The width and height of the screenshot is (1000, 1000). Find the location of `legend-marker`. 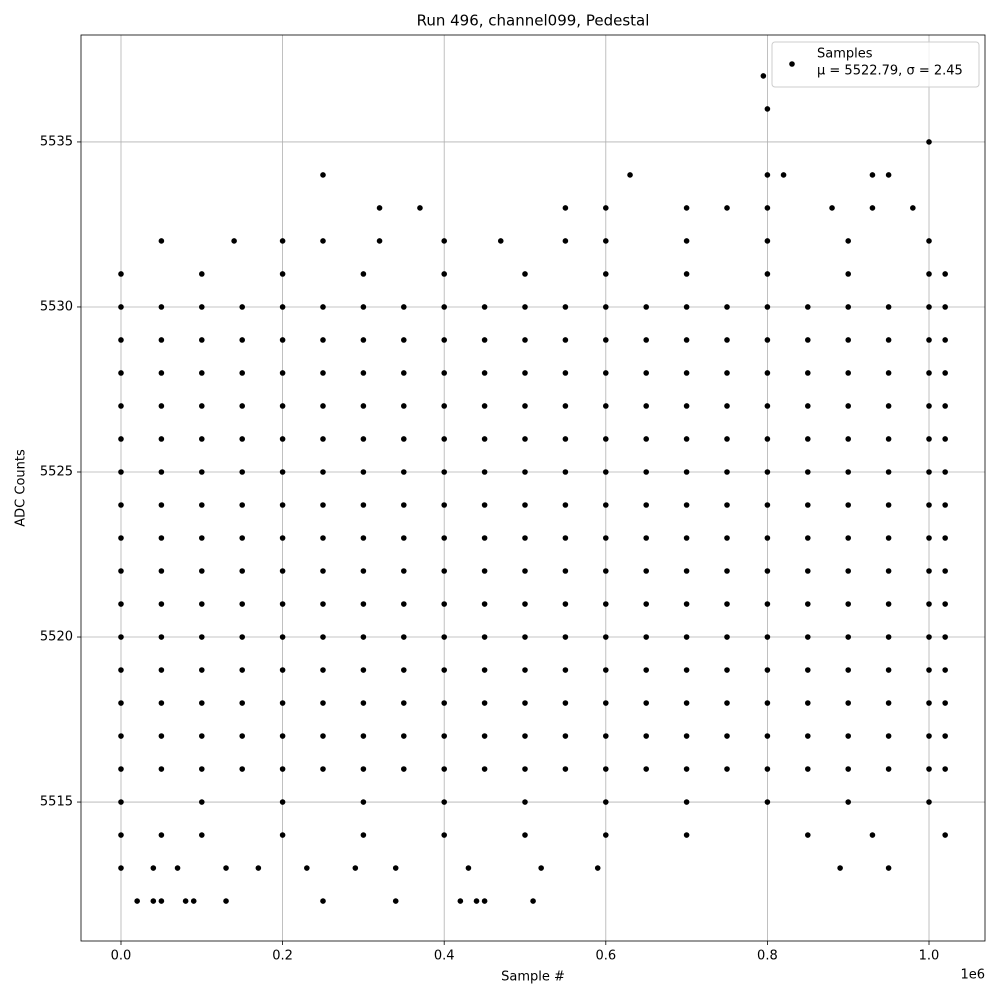

legend-marker is located at coordinates (792, 64).